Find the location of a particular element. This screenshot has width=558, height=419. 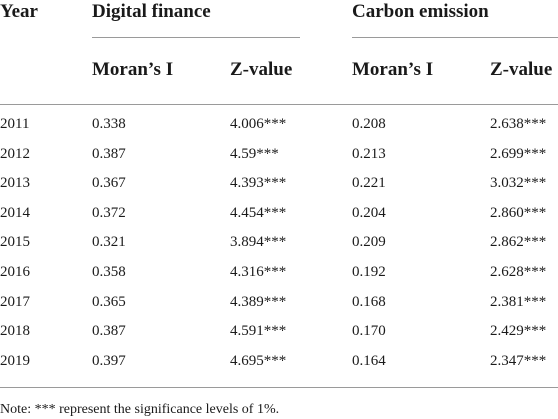

cell-ce-z: 2.638*** is located at coordinates (518, 124).